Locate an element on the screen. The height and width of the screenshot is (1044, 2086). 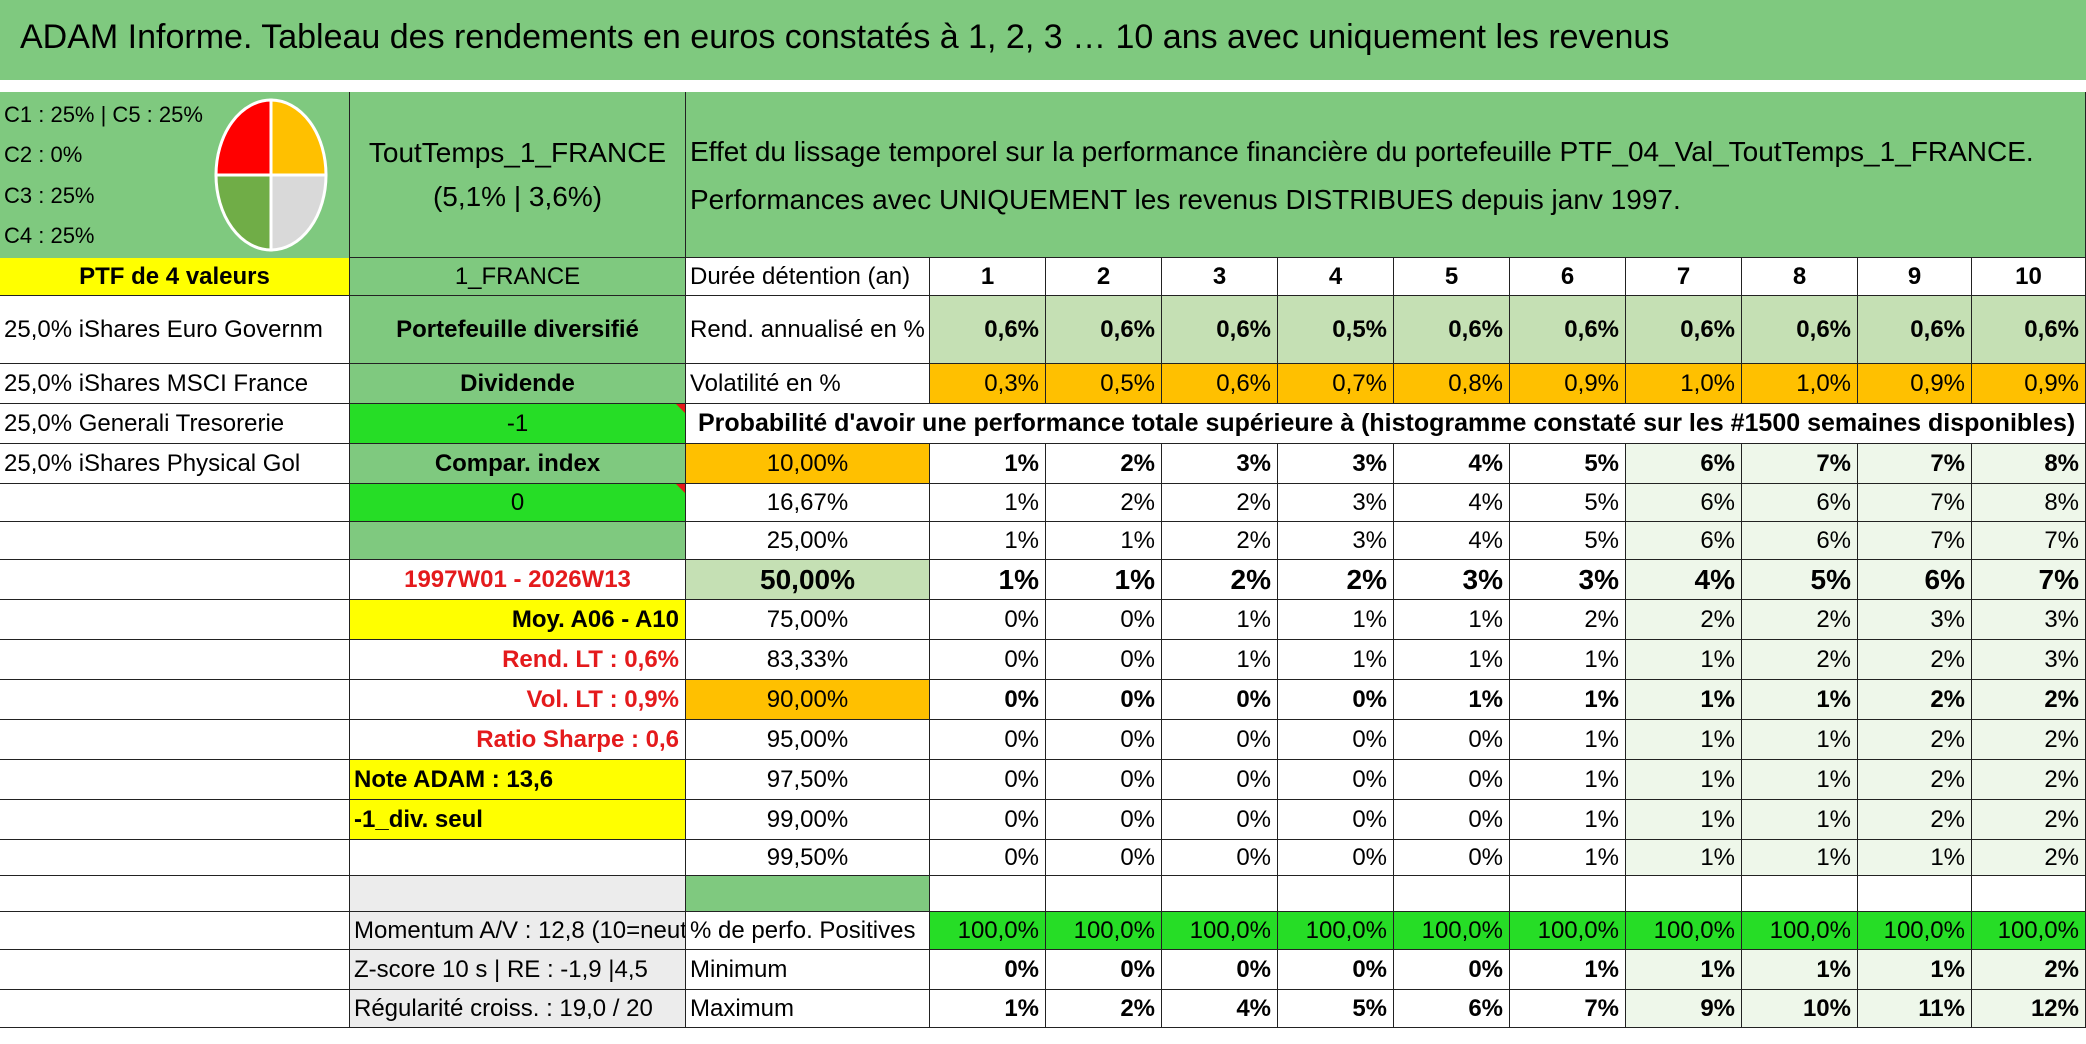
year-header: 5 is located at coordinates (1452, 277).